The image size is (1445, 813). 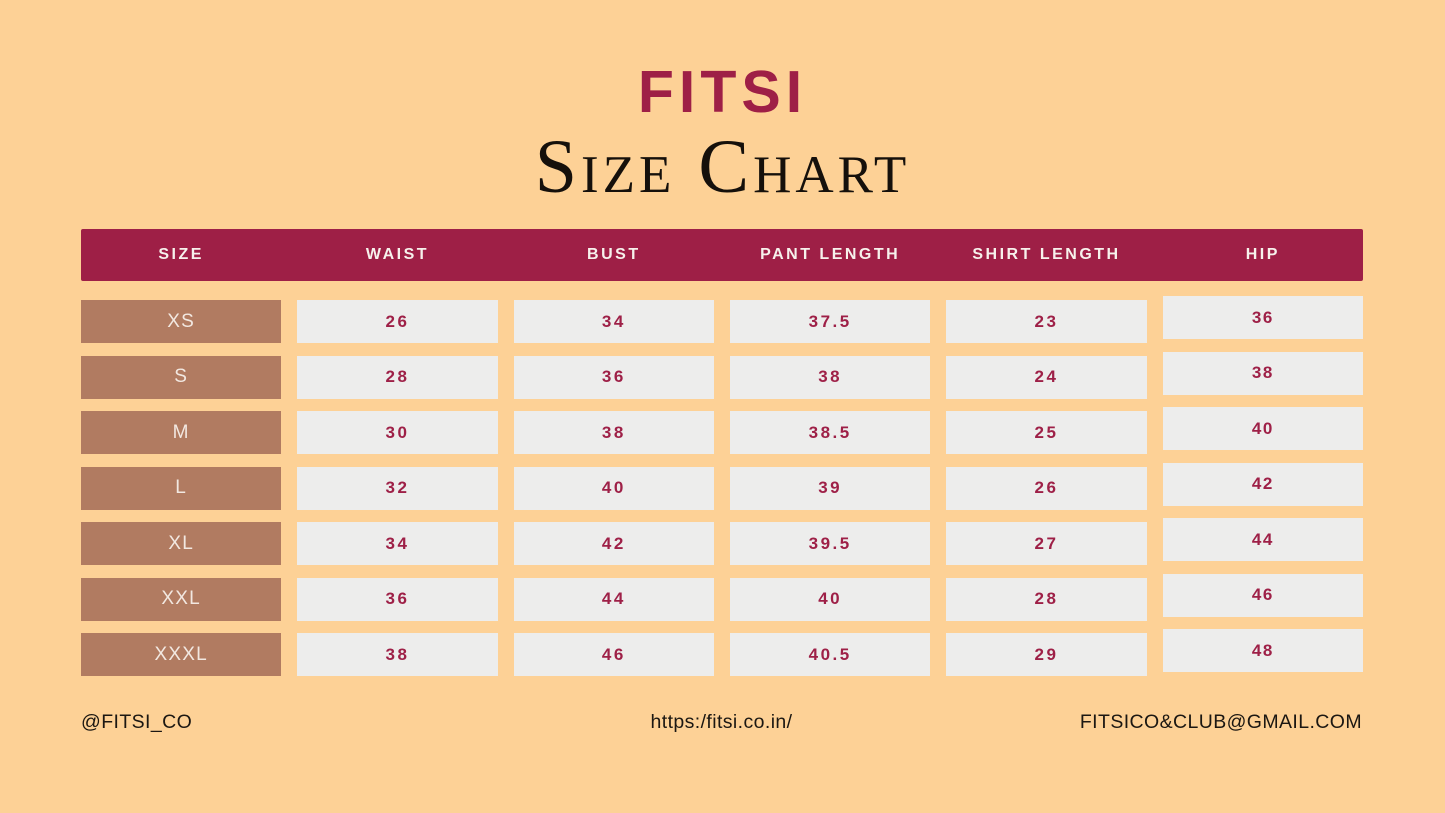 I want to click on website-url: https:/fitsi.co.in/, so click(x=721, y=722).